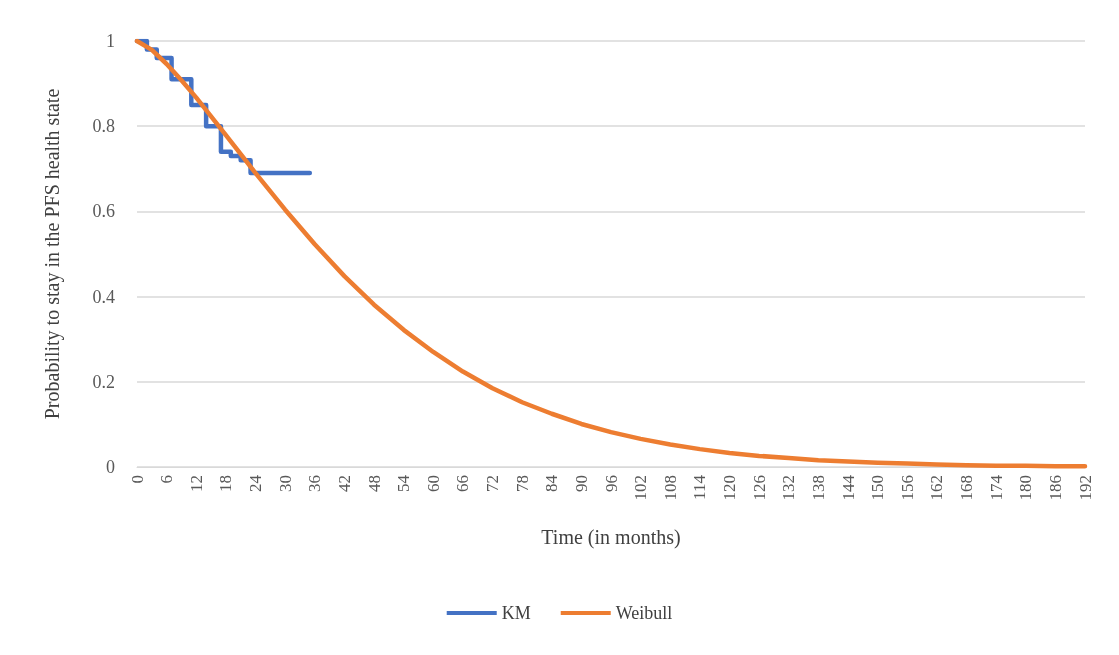  I want to click on y-tick-label: 0.4, so click(103, 296).